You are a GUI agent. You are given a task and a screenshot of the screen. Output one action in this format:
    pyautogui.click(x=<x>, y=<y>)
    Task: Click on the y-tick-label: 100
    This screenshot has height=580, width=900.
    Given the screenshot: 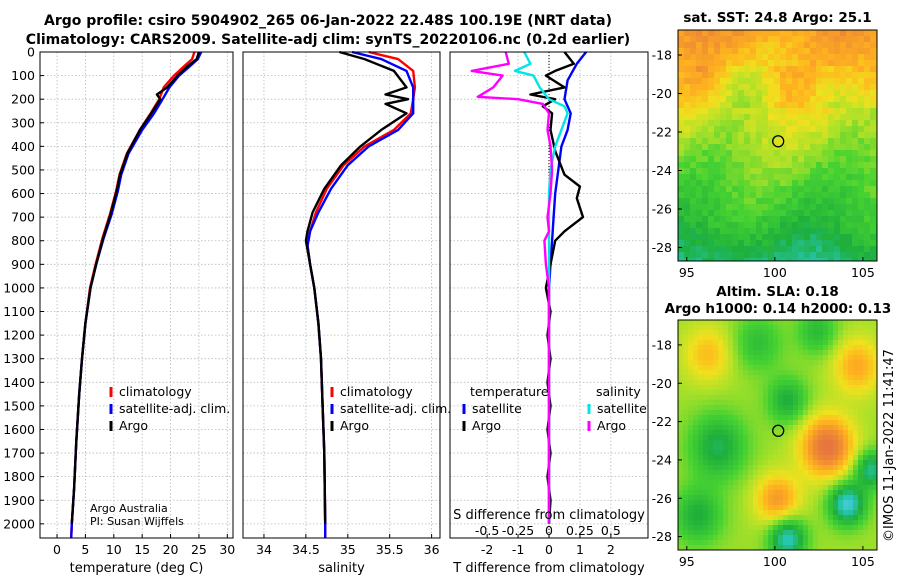 What is the action you would take?
    pyautogui.click(x=23, y=75)
    